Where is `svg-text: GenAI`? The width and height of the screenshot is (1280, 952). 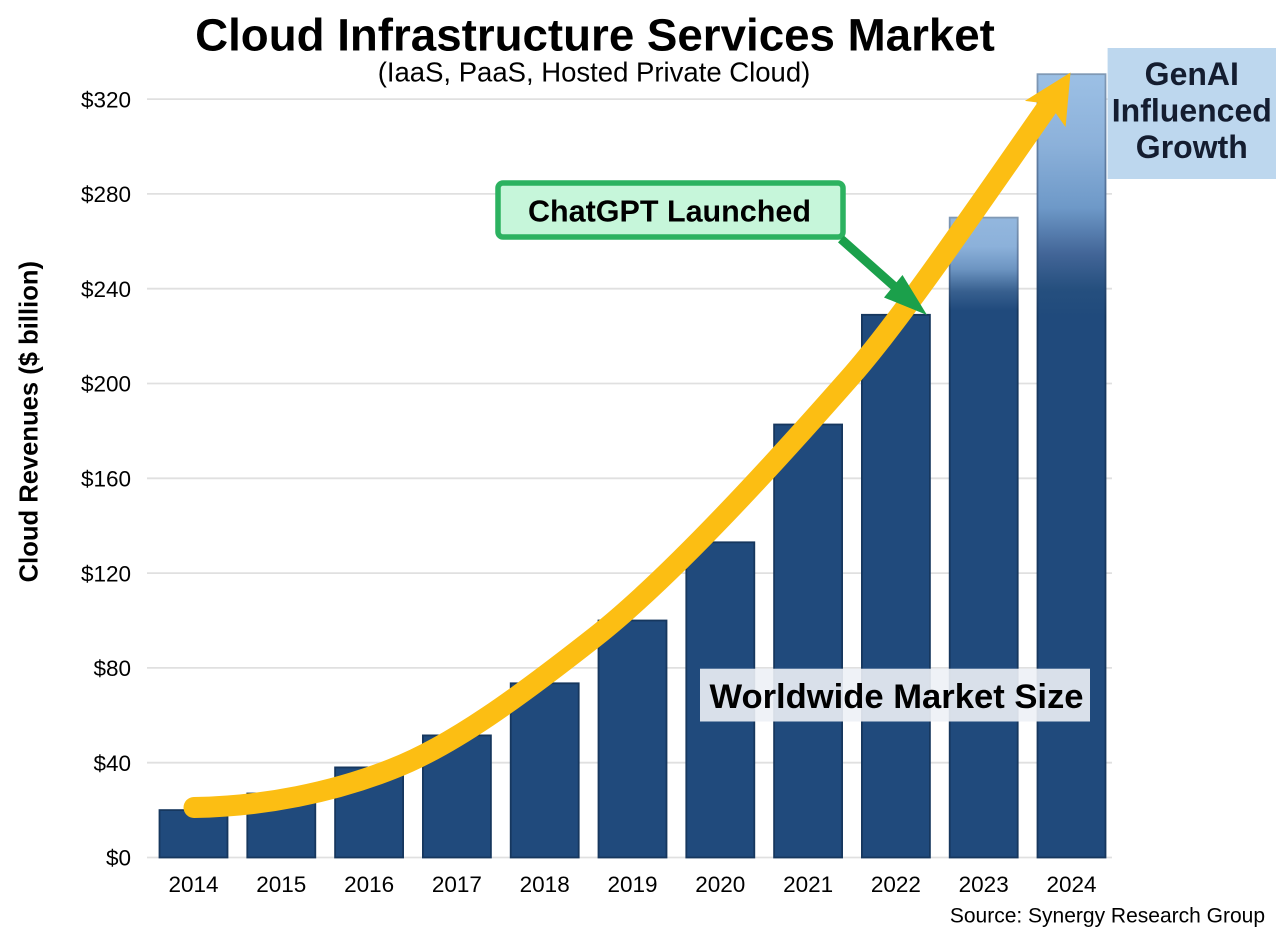 svg-text: GenAI is located at coordinates (1192, 74).